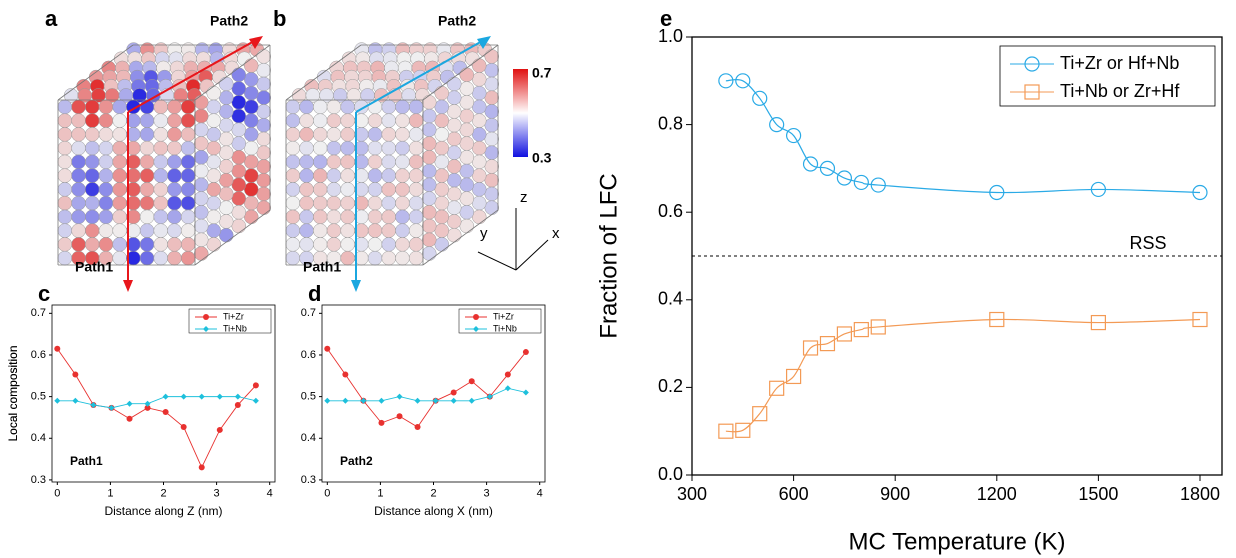  Describe the element at coordinates (487, 494) in the screenshot. I see `x-tick-label: 3` at that location.